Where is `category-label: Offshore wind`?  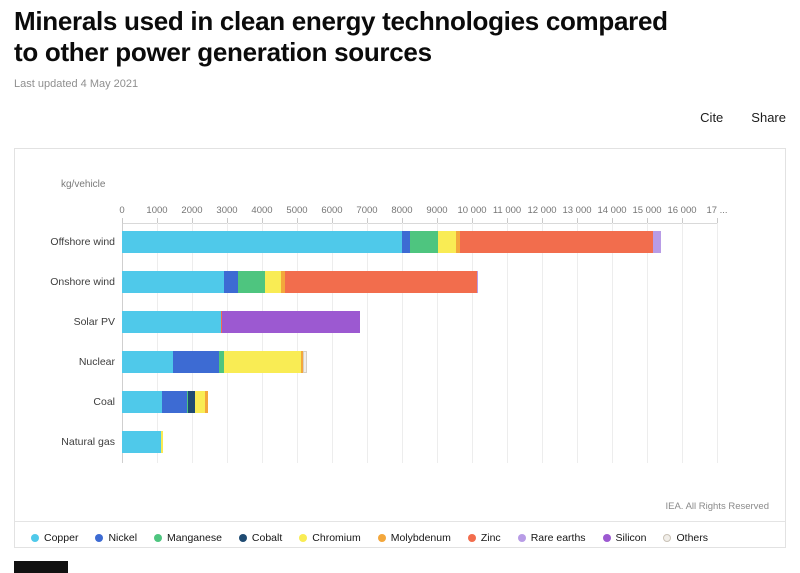 category-label: Offshore wind is located at coordinates (82, 242).